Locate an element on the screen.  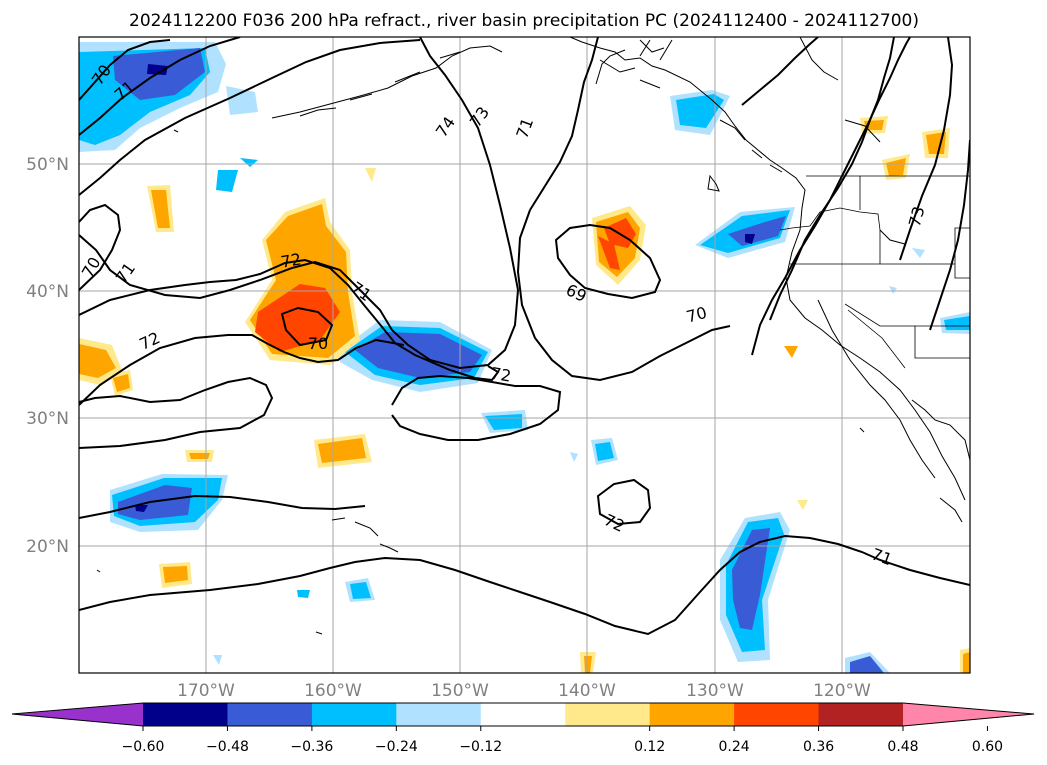
colorbar-tick-label: −0.24 is located at coordinates (396, 747).